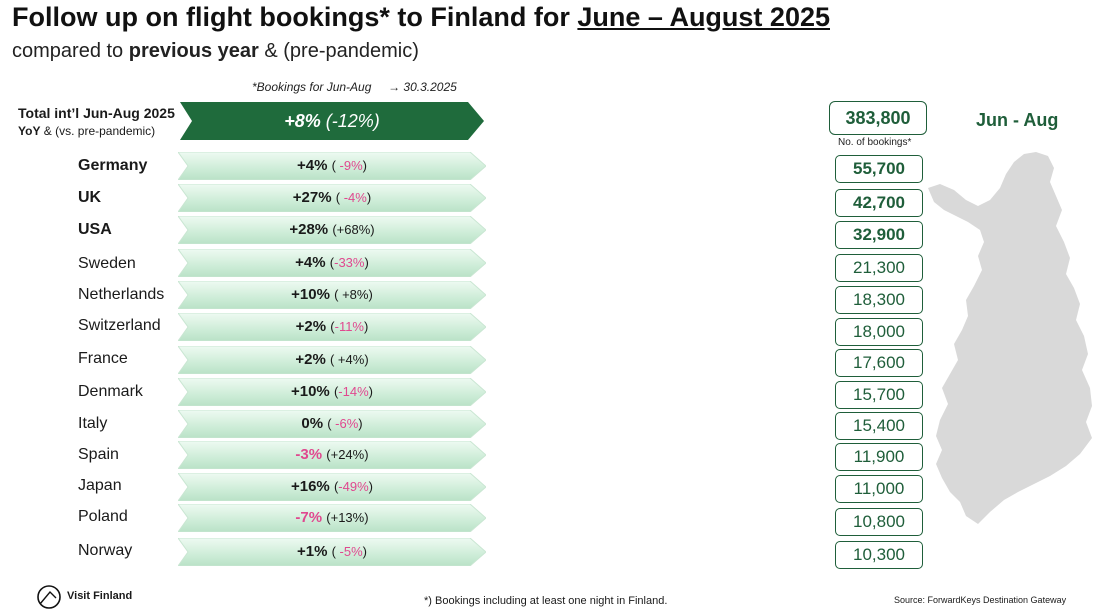 This screenshot has width=1096, height=612. I want to click on total-label-title: Total int’l Jun-Aug 2025, so click(96, 113).